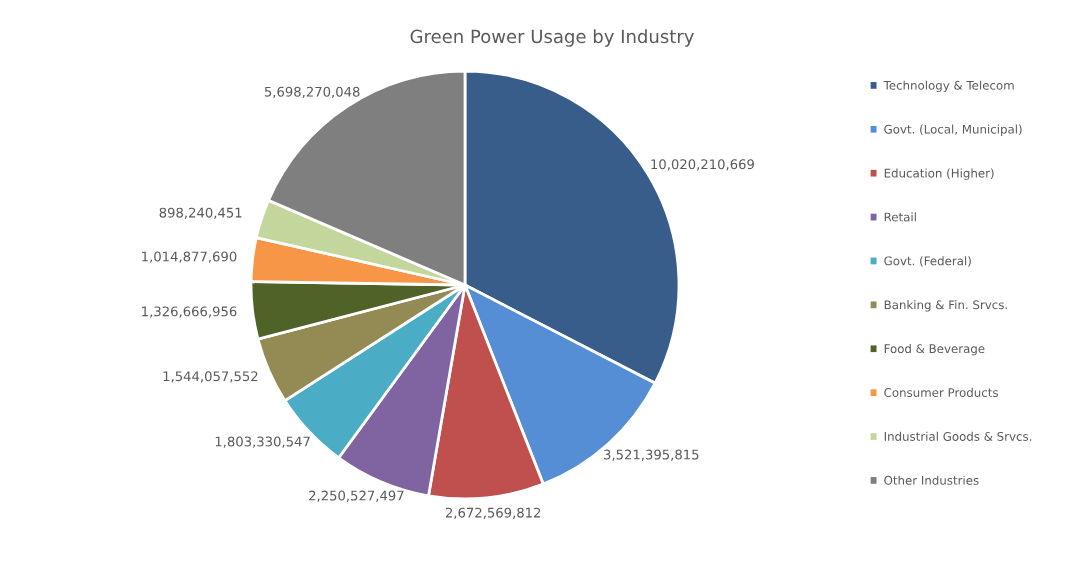 The image size is (1088, 564). I want to click on legend-label: Industrial Goods & Srvcs., so click(958, 436).